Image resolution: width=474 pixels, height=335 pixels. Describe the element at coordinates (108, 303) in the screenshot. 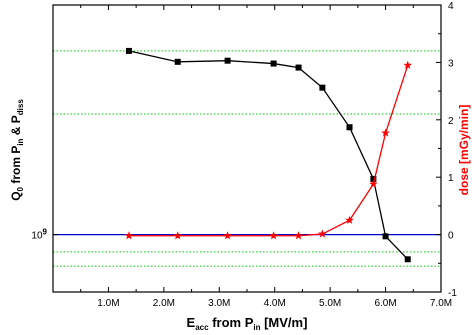

I see `x-tick-label: 1.0M` at that location.